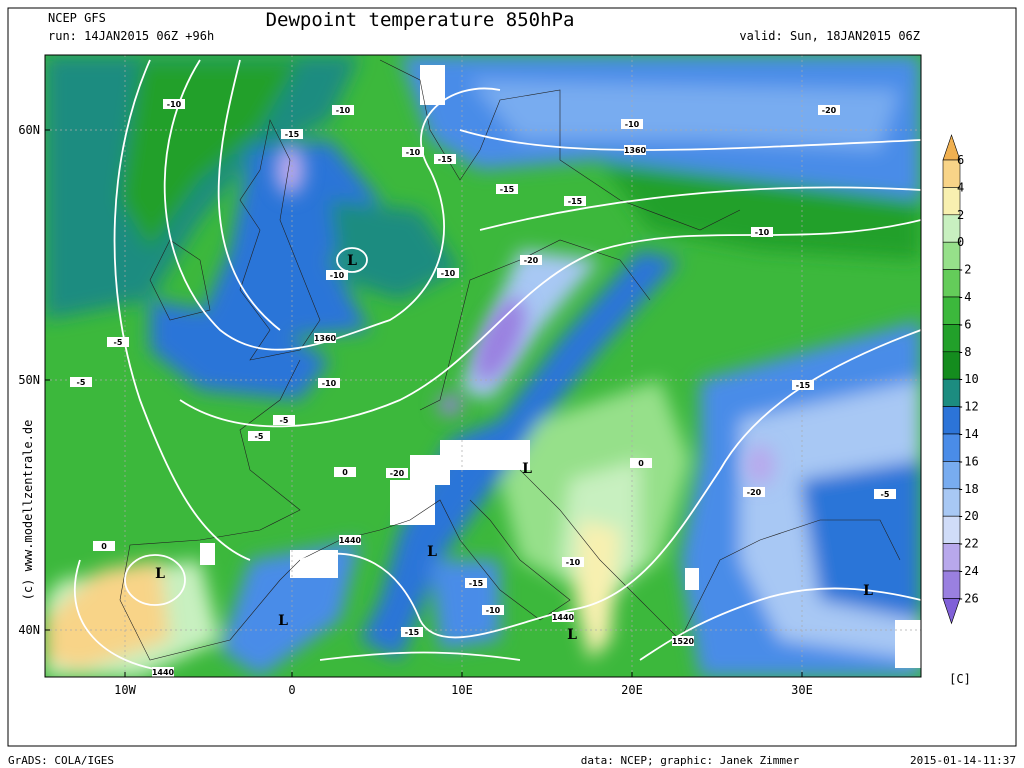  Describe the element at coordinates (968, 544) in the screenshot. I see `colorbar-label: -22` at that location.